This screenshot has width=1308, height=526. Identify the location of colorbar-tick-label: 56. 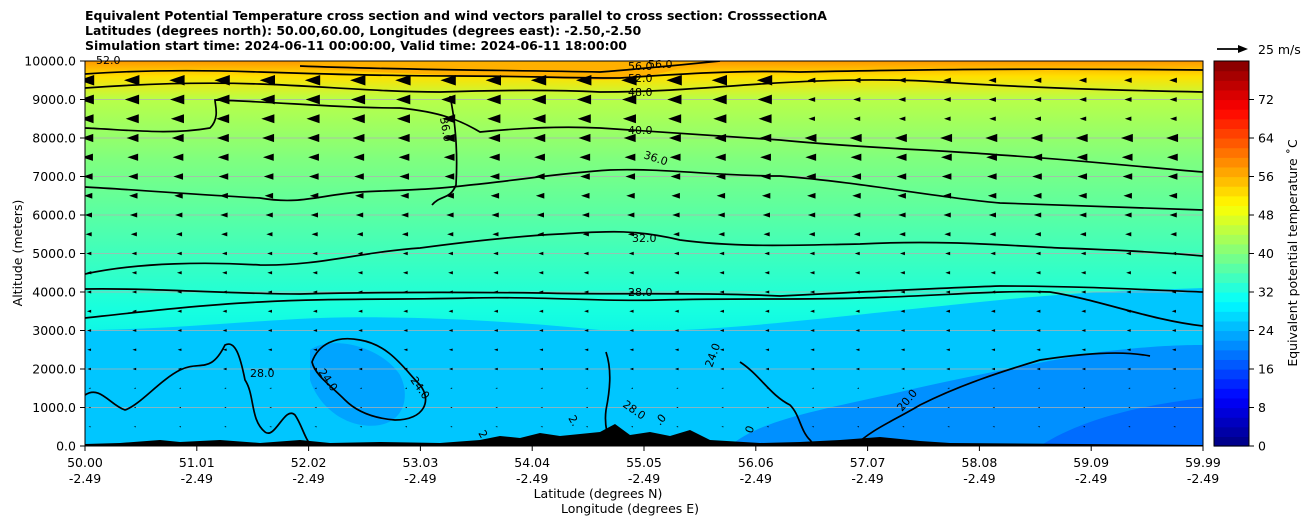
(1266, 176).